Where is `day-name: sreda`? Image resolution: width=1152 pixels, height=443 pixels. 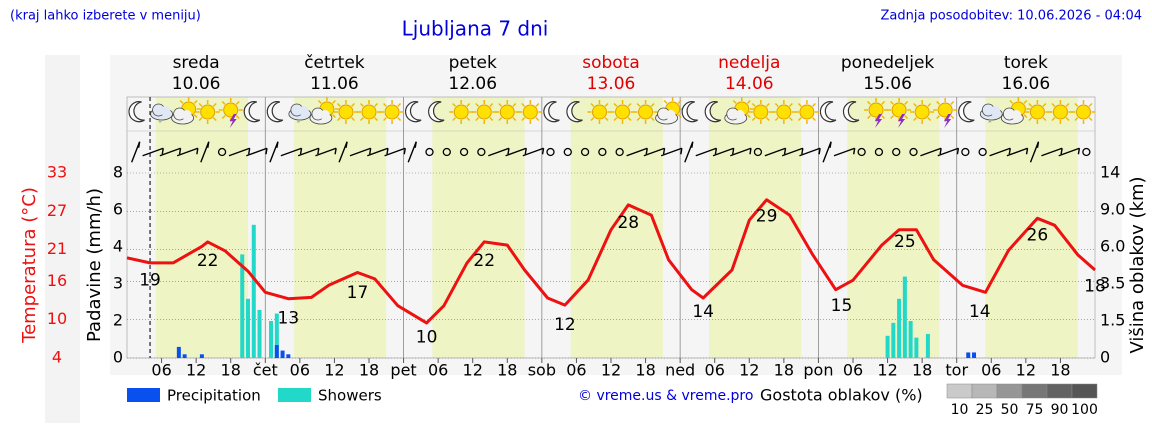 day-name: sreda is located at coordinates (196, 63).